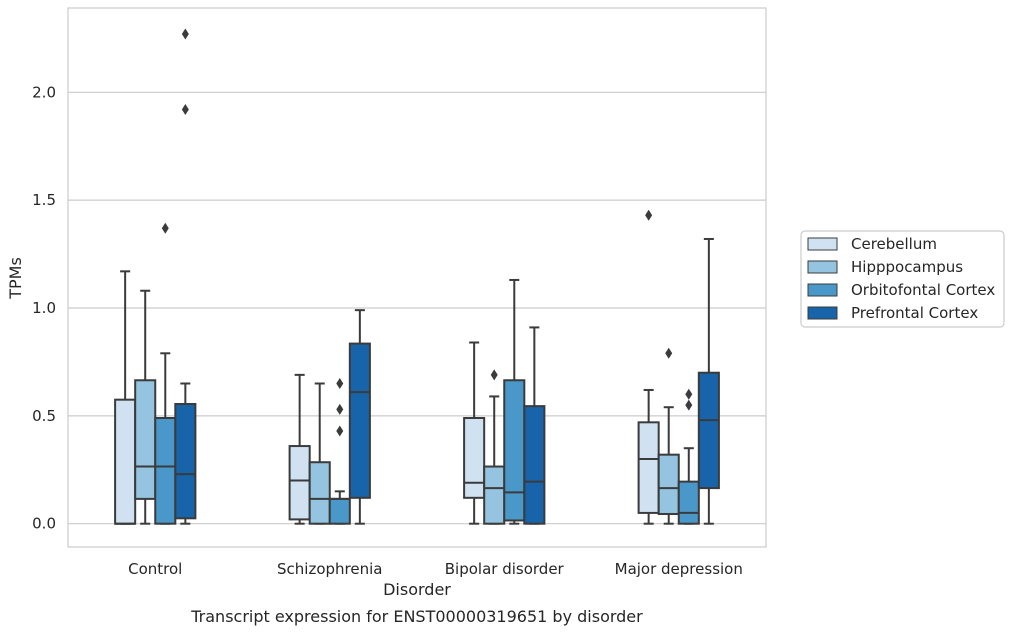 The width and height of the screenshot is (1014, 634). I want to click on legend-frame, so click(902, 279).